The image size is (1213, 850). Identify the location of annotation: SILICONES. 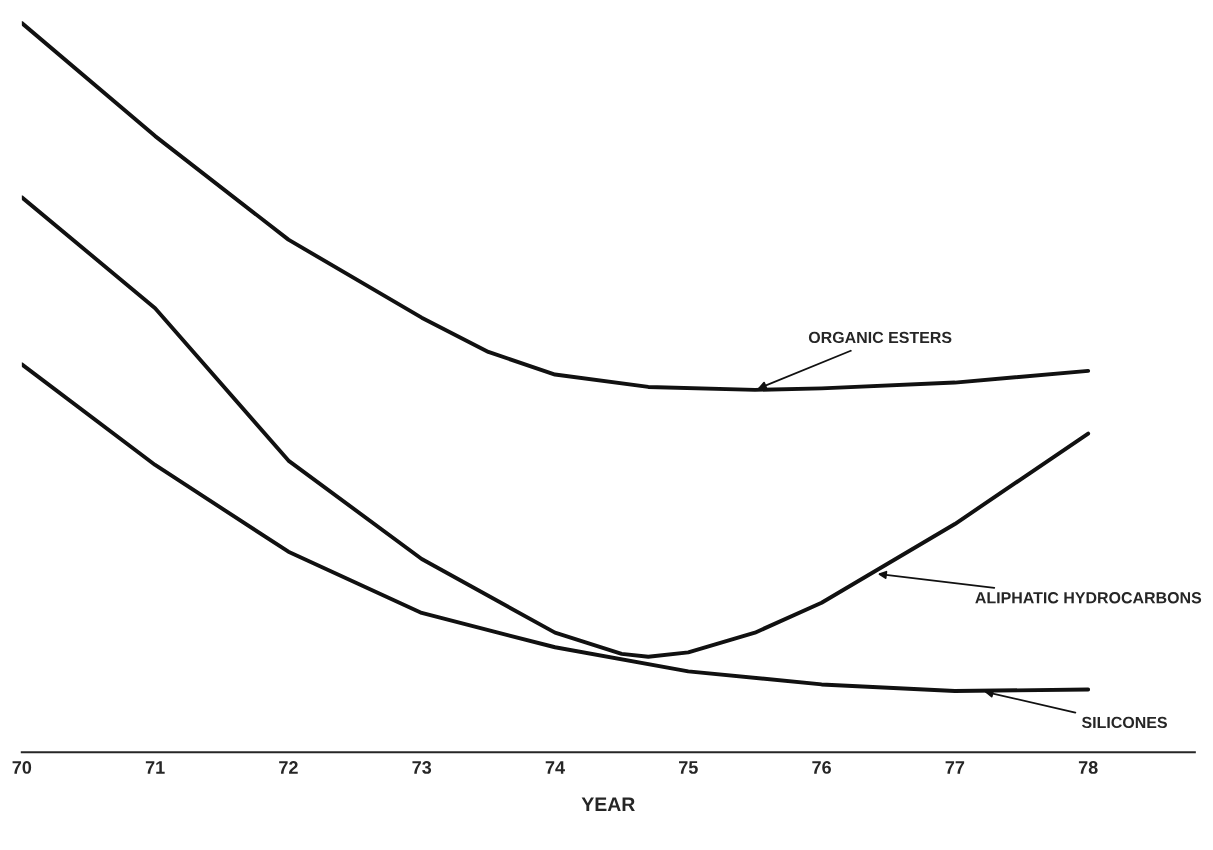
(1124, 722).